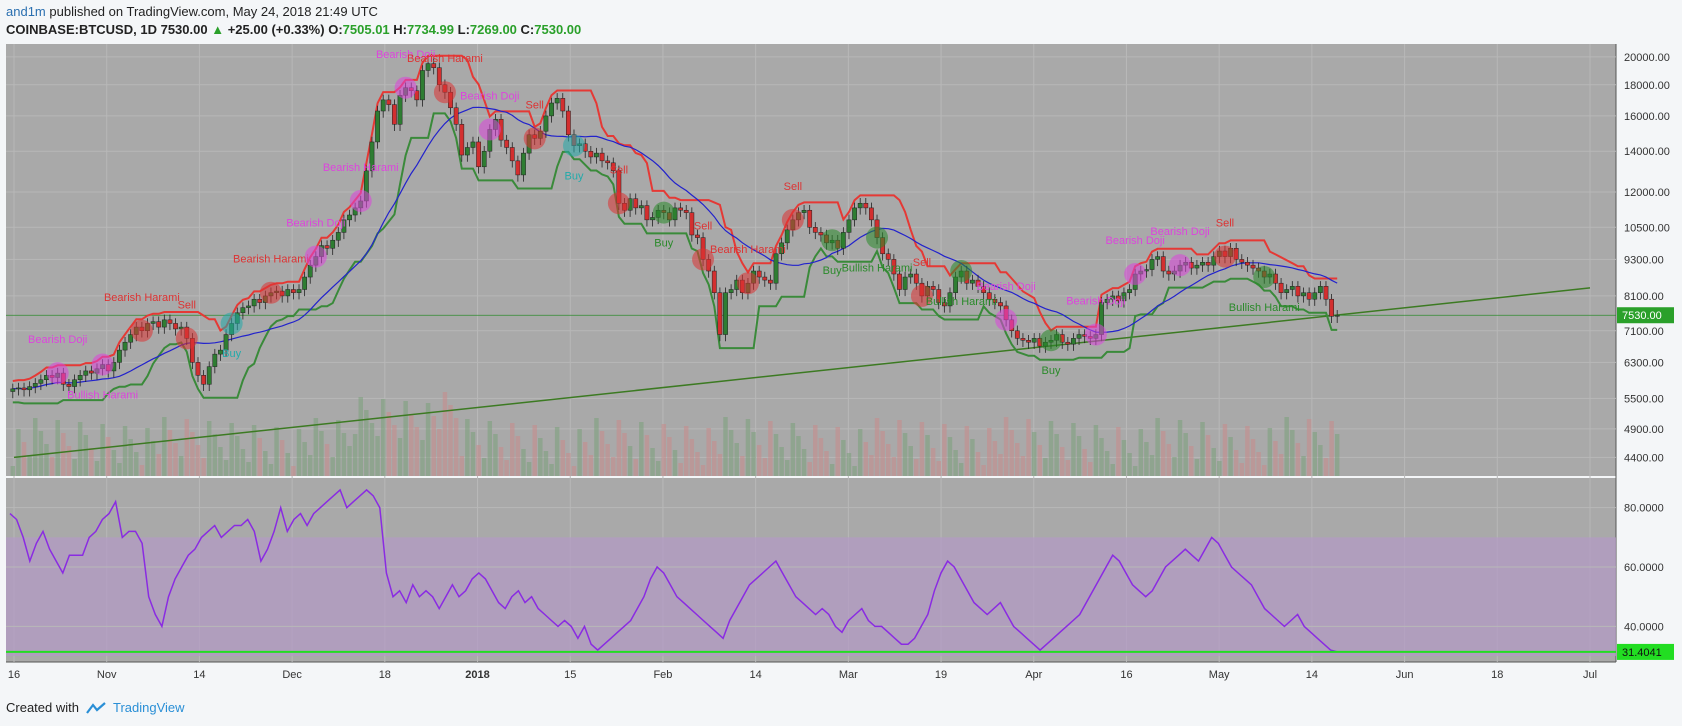 The width and height of the screenshot is (1682, 726). I want to click on pattern-annotation: Bearish Harami, so click(748, 269).